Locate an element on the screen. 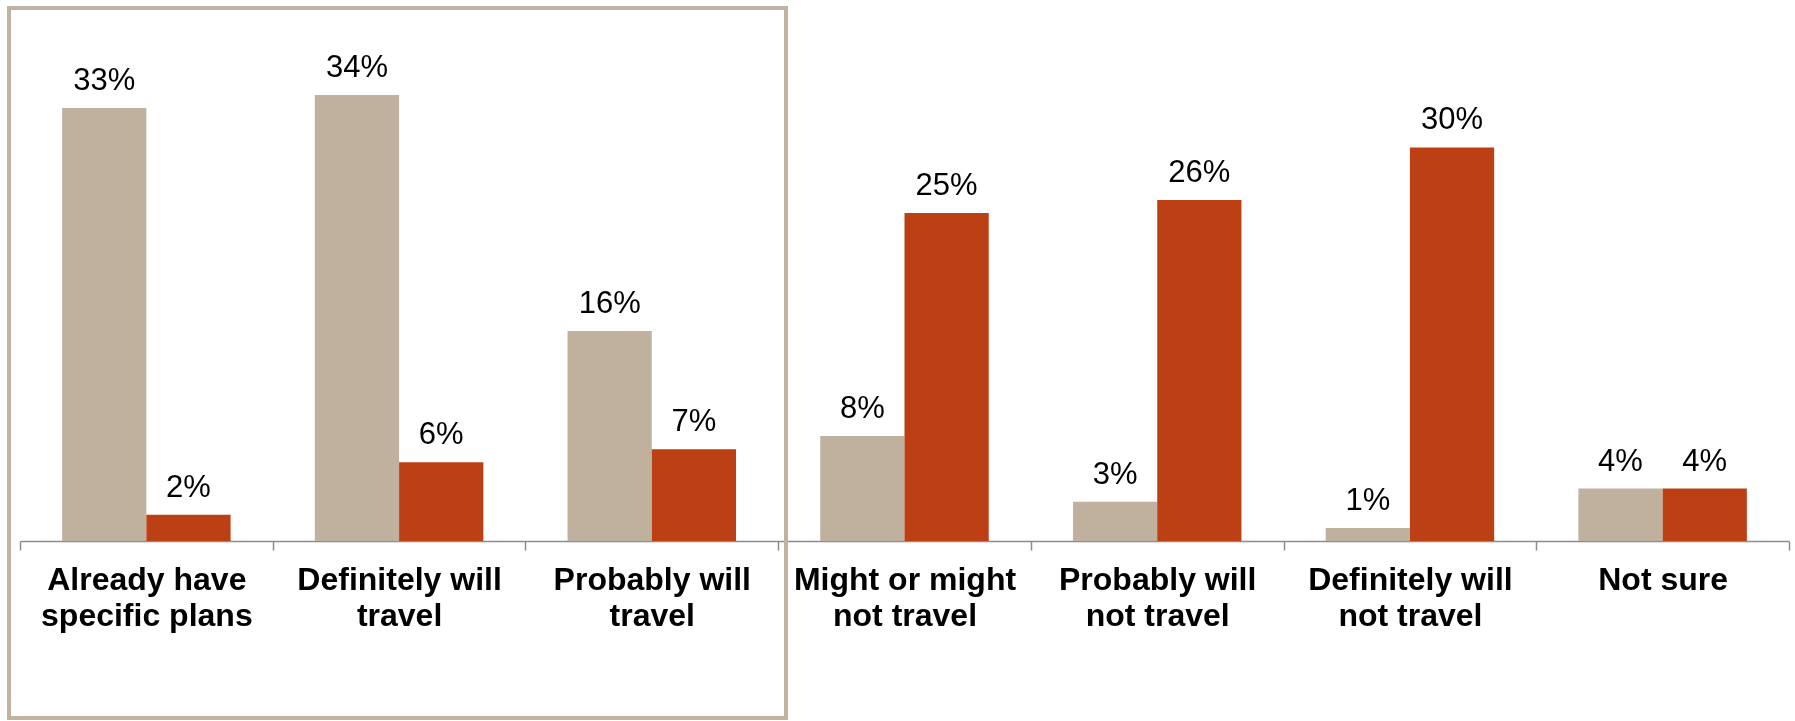 Image resolution: width=1795 pixels, height=721 pixels. x-tick-label: Already have specific plans is located at coordinates (147, 596).